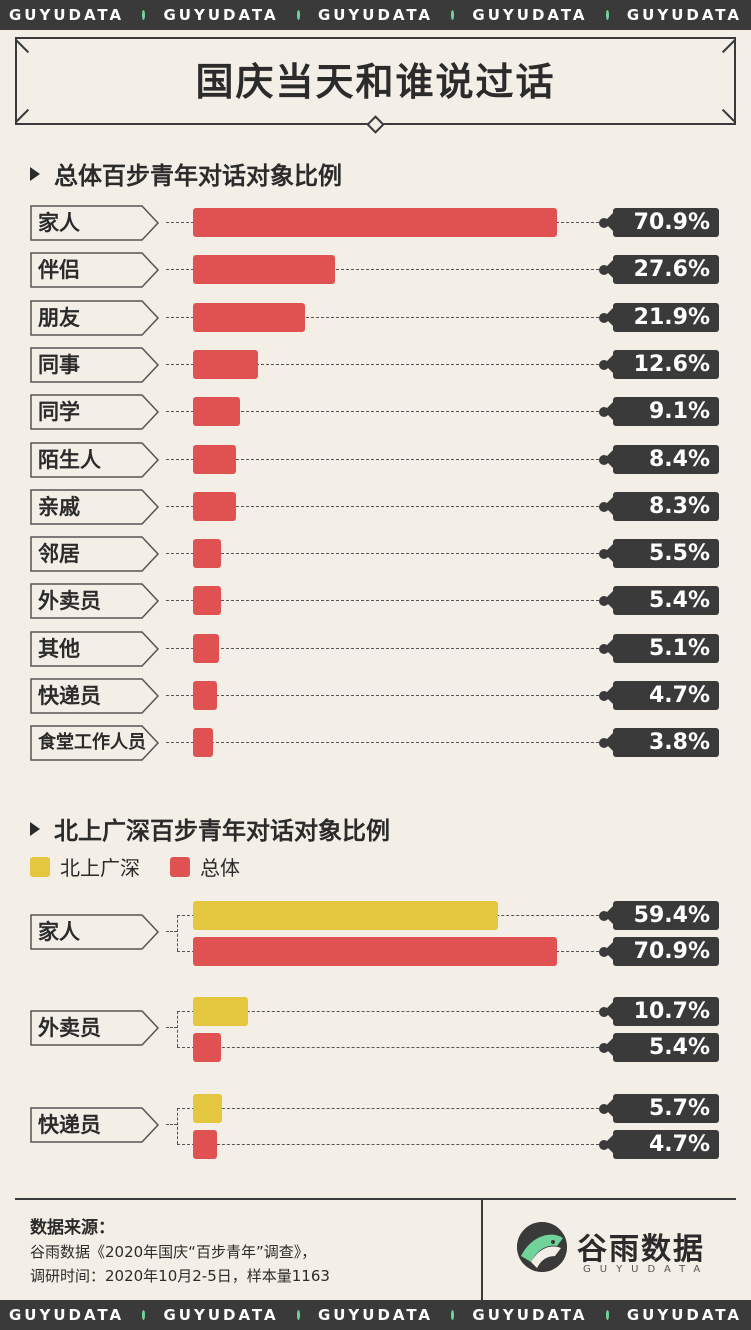 The height and width of the screenshot is (1330, 751). I want to click on category-label: 食堂工作人员, so click(92, 743).